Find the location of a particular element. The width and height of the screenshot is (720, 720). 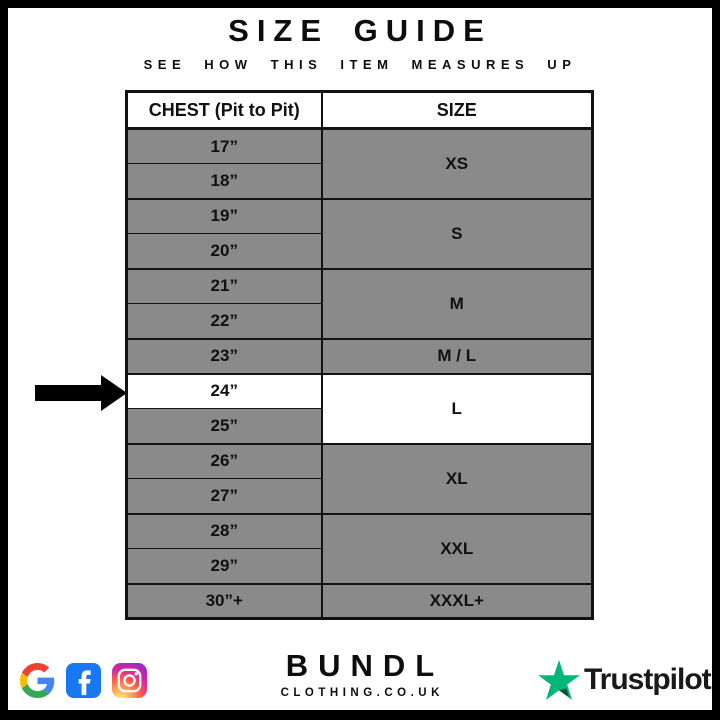

size-cell-m-l: M / L is located at coordinates (457, 356).